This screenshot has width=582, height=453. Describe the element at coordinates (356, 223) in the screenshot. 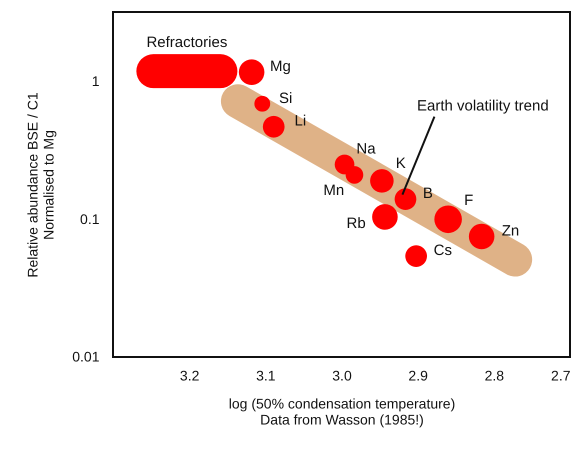

I see `data-label: Rb` at that location.